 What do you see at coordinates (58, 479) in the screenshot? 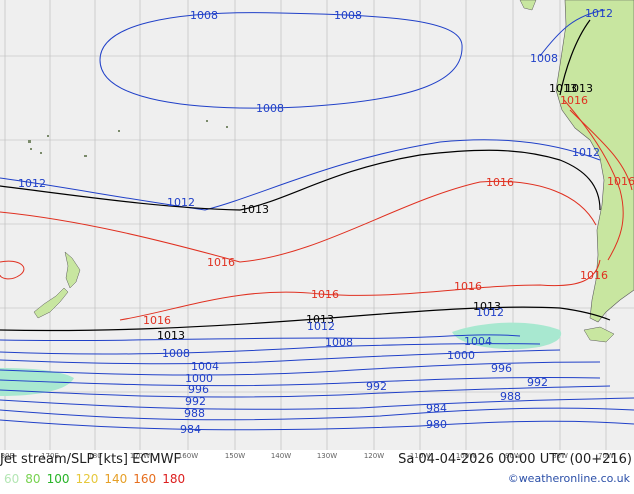
I see `legend-value: 100` at bounding box center [58, 479].